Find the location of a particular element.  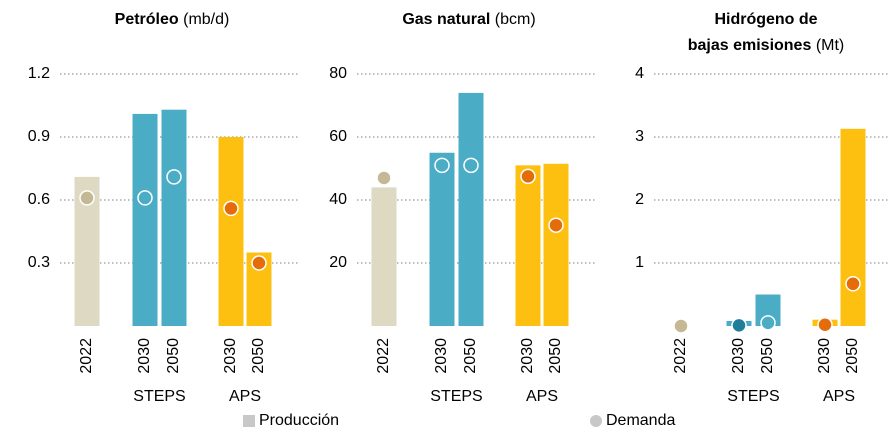

y-tick-label: 80 is located at coordinates (338, 73).